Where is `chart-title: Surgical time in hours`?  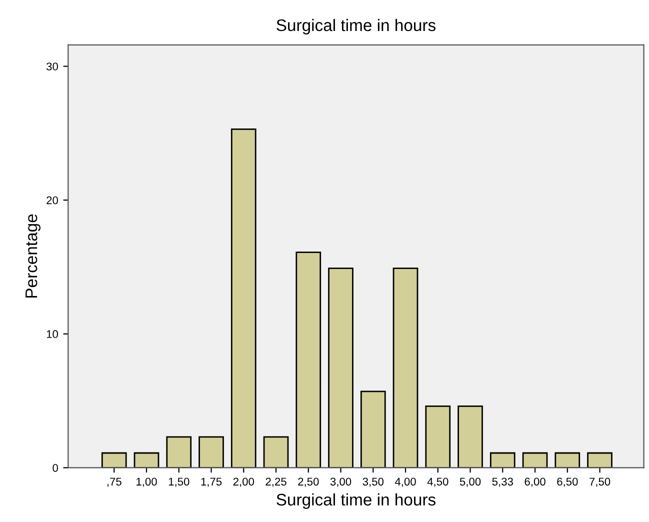 chart-title: Surgical time in hours is located at coordinates (356, 26).